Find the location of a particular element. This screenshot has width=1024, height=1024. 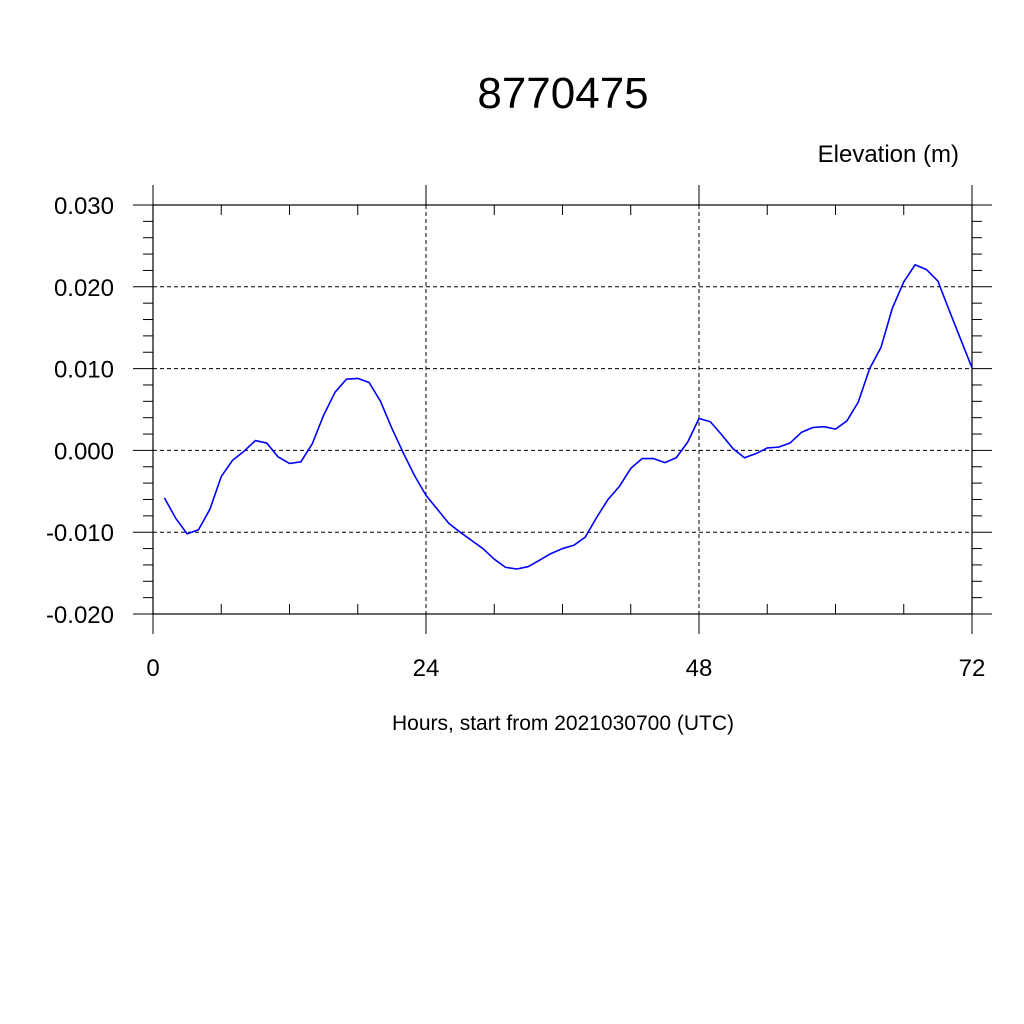

y-tick-label: 0.020 is located at coordinates (84, 288).